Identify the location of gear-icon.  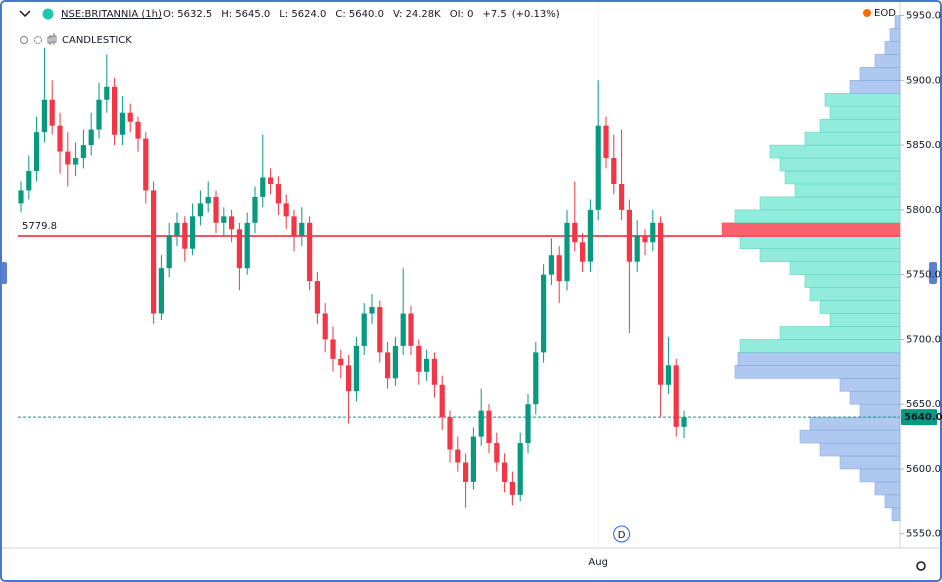
(921, 566).